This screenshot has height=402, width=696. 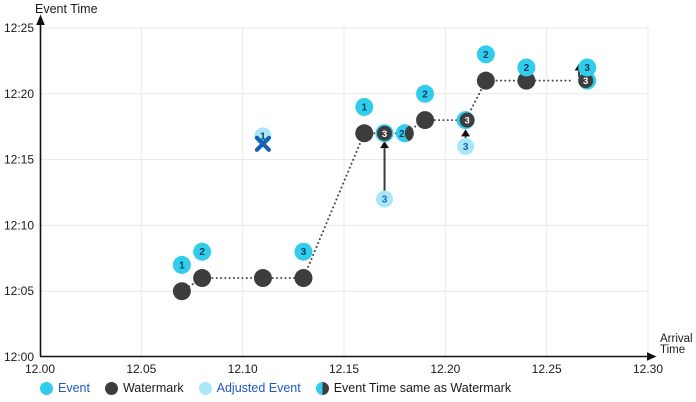 I want to click on y-tick-label: 12:15, so click(x=19, y=160).